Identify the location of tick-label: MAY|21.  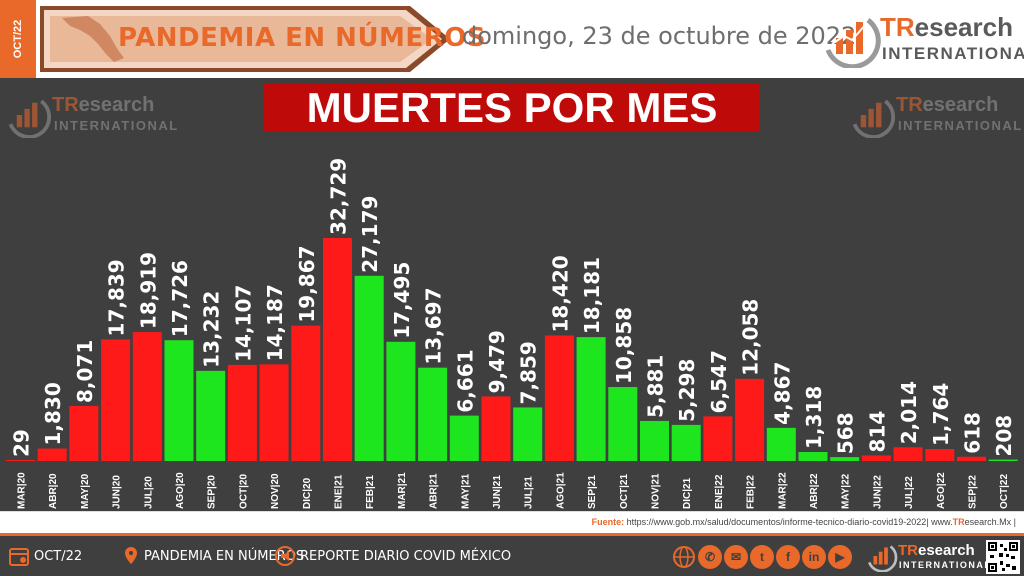
(465, 491).